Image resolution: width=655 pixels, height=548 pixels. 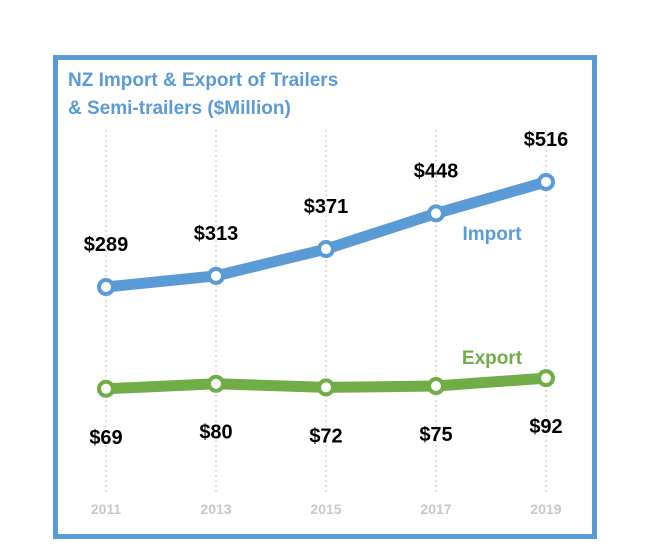 I want to click on import-value-label-2011: $289, so click(x=106, y=245).